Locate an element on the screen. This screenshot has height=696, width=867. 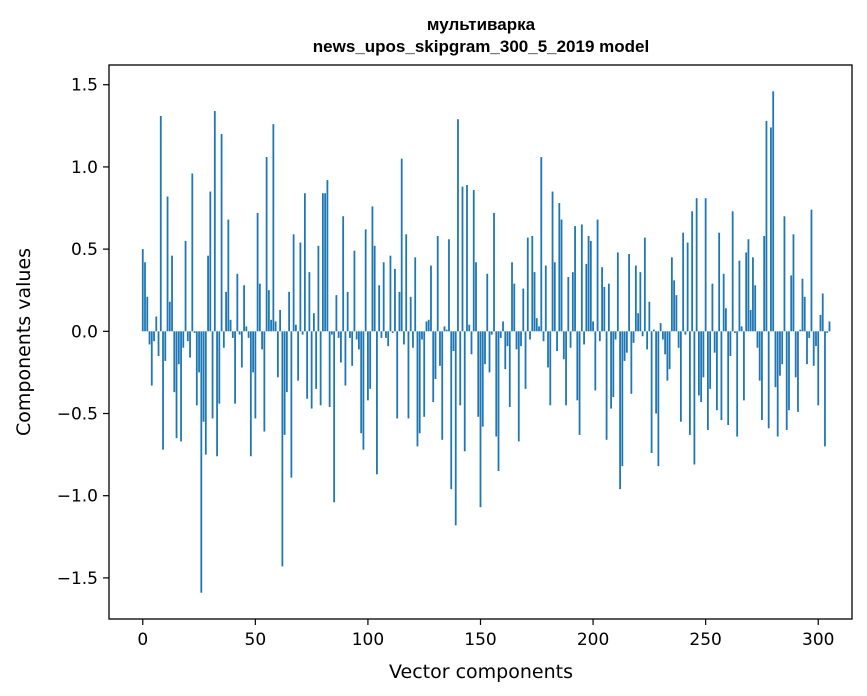
x-tick-label: 300 is located at coordinates (818, 640).